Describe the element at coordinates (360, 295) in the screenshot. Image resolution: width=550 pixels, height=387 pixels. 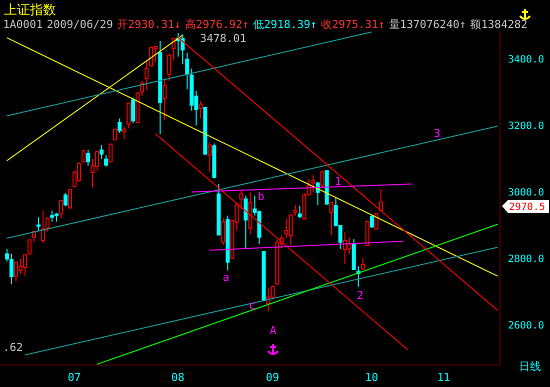
I see `annotation: 2` at that location.